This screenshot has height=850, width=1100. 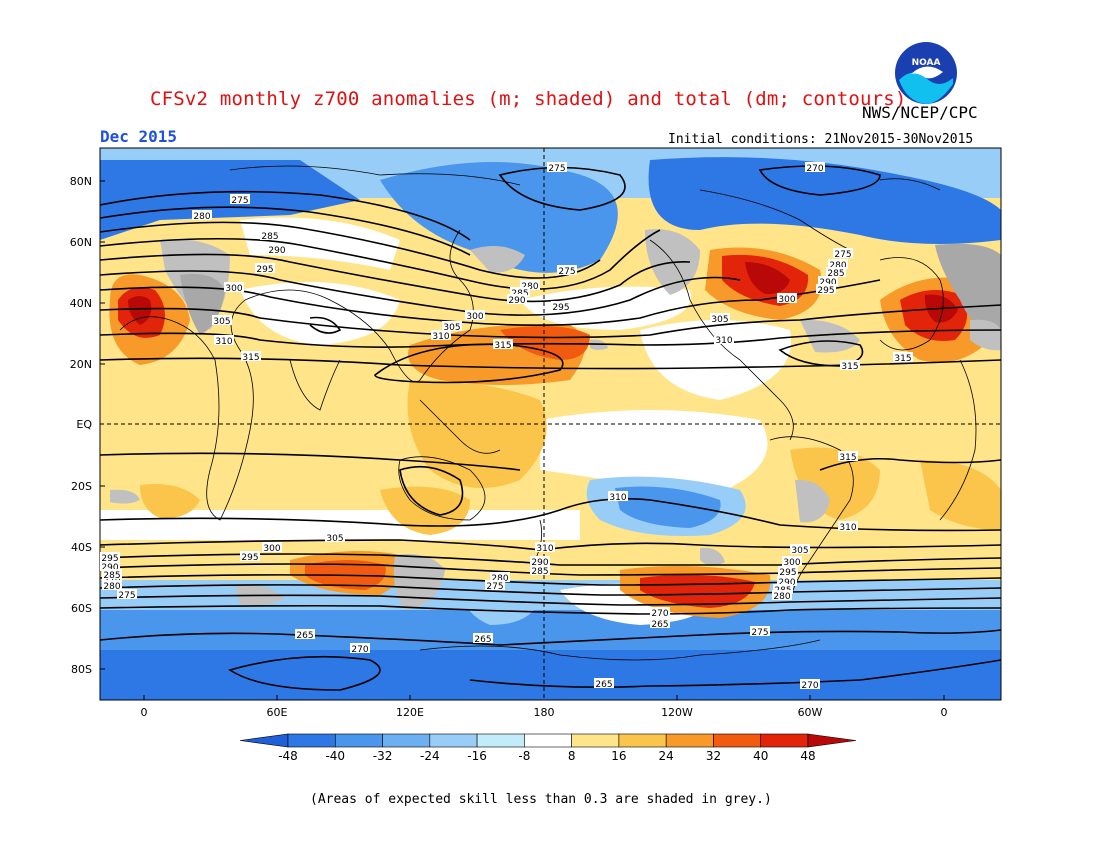 What do you see at coordinates (84, 424) in the screenshot?
I see `lat-label-eq: EQ` at bounding box center [84, 424].